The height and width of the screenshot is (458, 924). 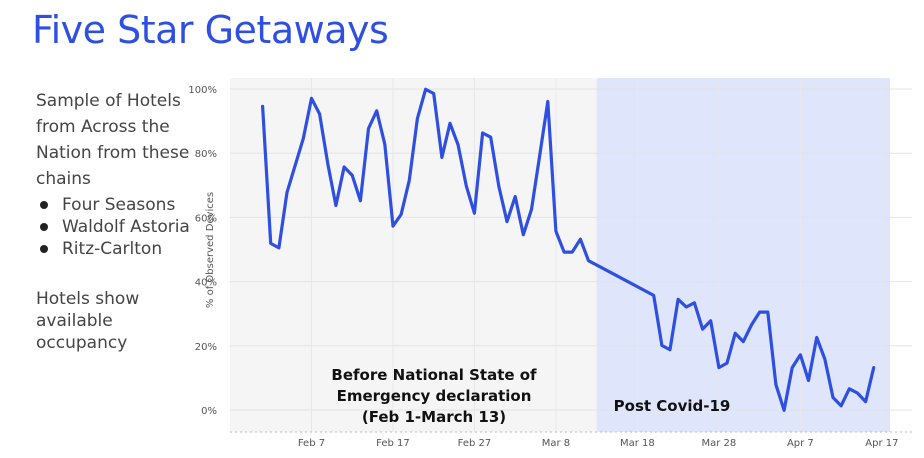 I want to click on post-covid-label: Post Covid-19, so click(x=672, y=406).